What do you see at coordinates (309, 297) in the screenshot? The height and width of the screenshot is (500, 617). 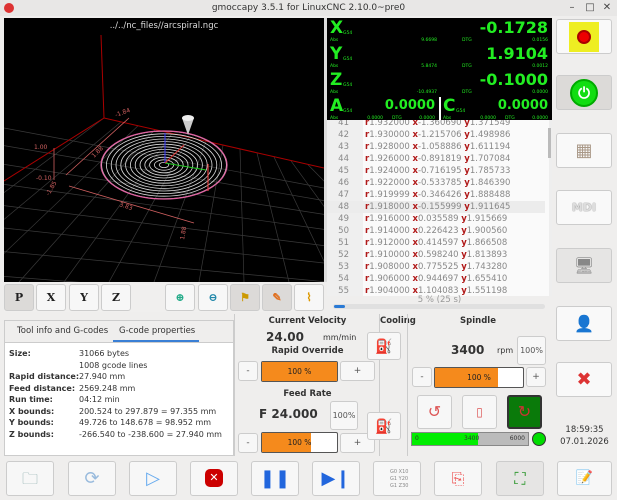 I see `clear-plot-button: ⌇` at bounding box center [309, 297].